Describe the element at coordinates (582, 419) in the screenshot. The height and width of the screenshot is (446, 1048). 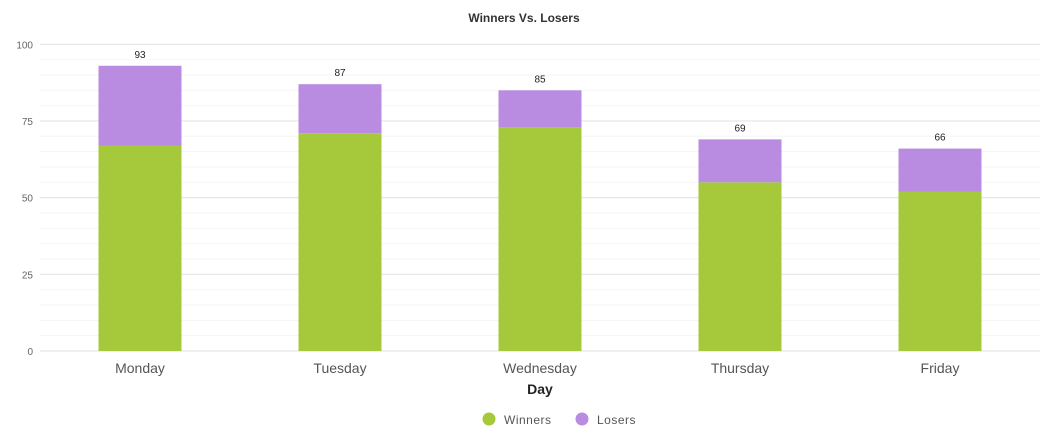
I see `legend-marker-losers` at that location.